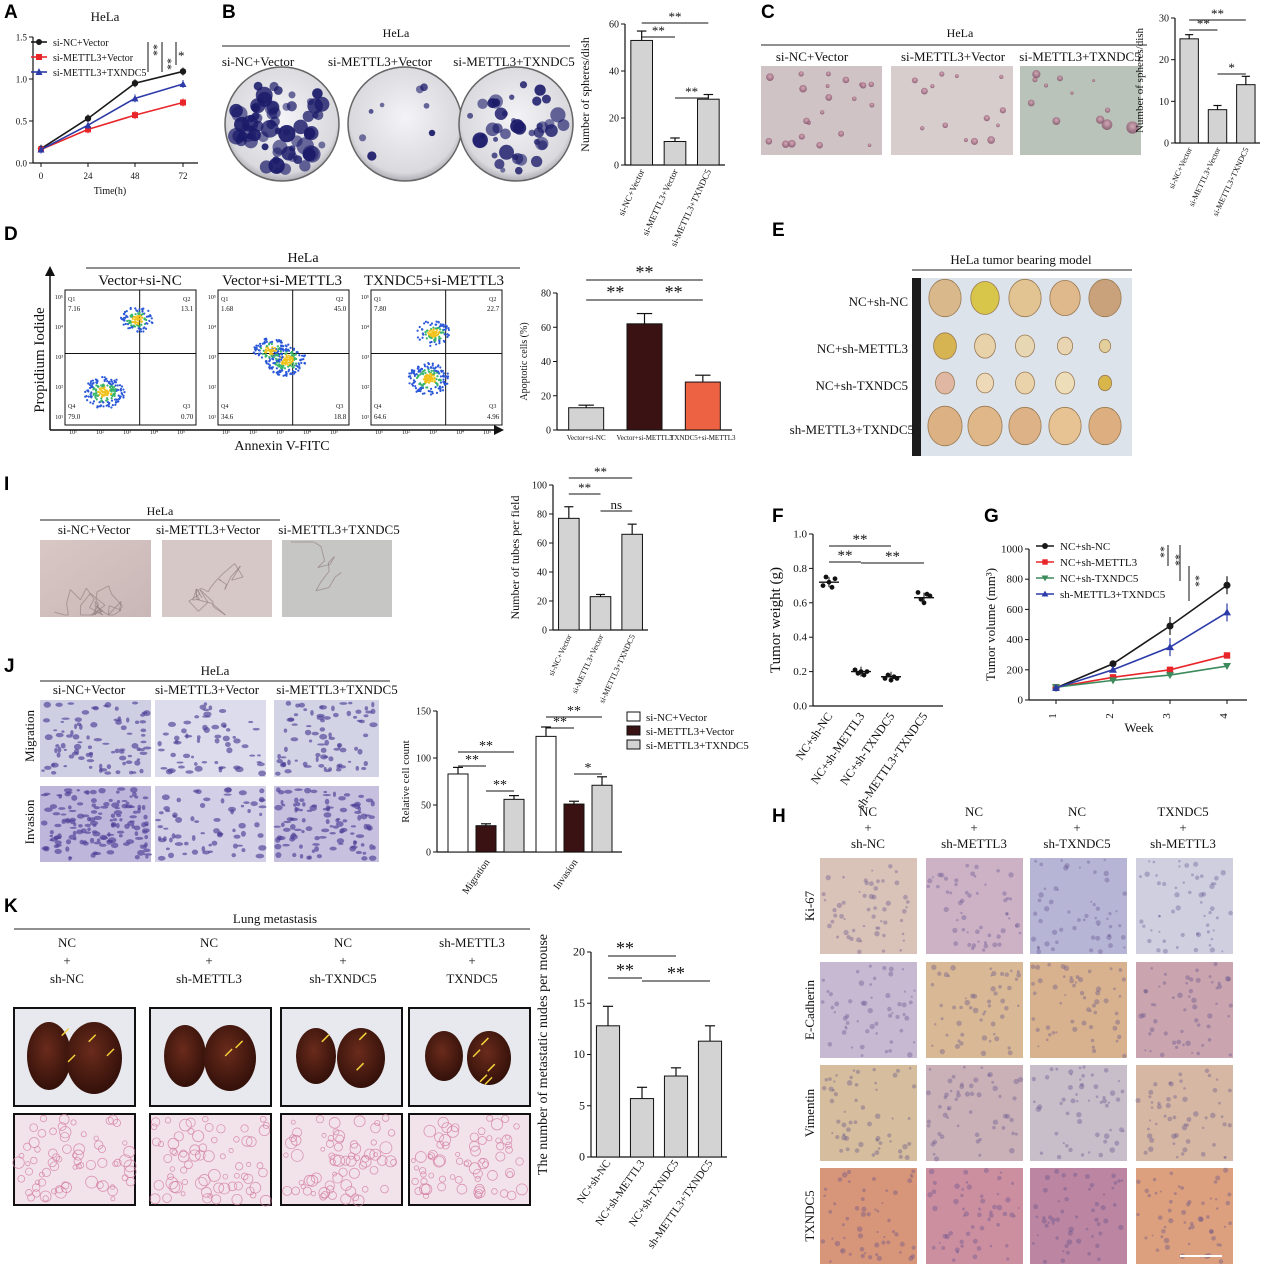 The image size is (1269, 1265). Describe the element at coordinates (406, 781) in the screenshot. I see `j-y-axis-label: Relative cell count` at that location.